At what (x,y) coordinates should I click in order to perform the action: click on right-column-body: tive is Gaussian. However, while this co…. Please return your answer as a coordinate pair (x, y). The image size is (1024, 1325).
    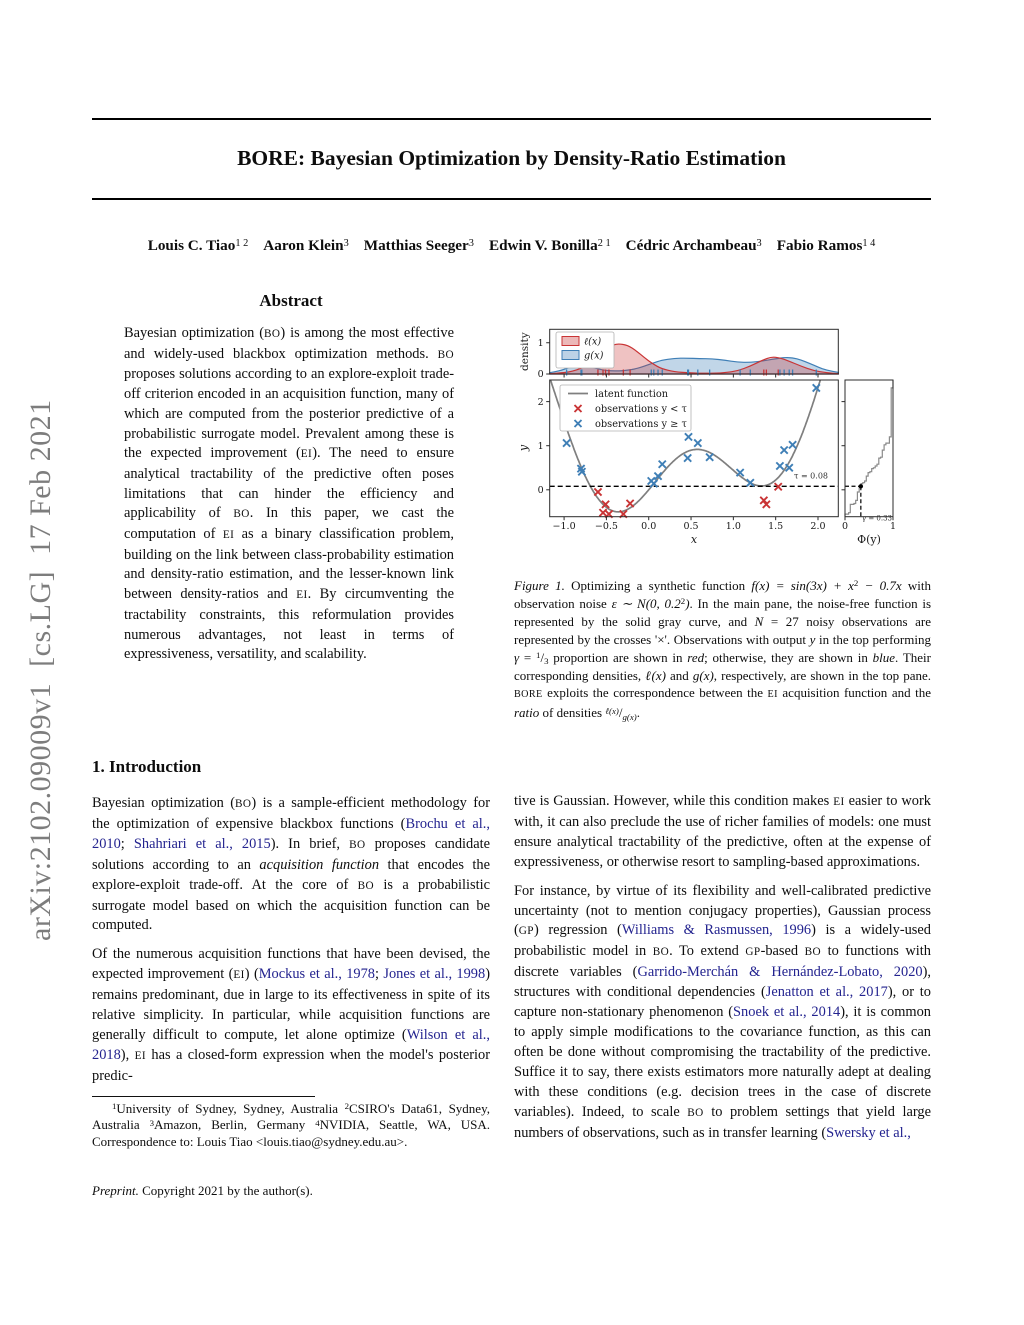
    Looking at the image, I should click on (722, 972).